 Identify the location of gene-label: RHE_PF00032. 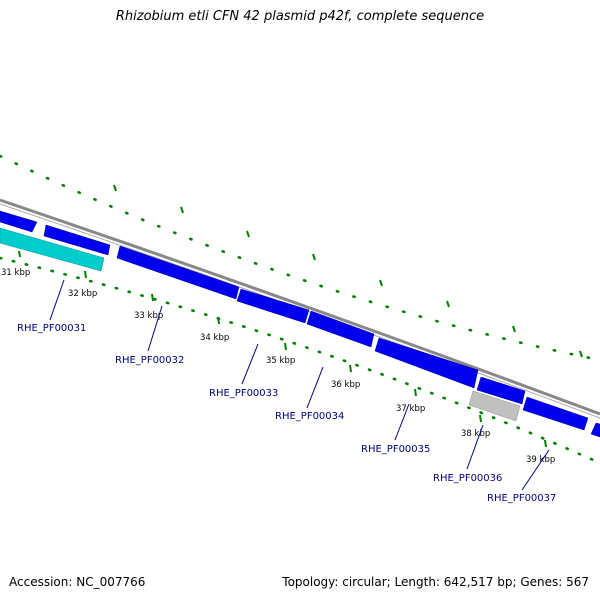
(149, 360).